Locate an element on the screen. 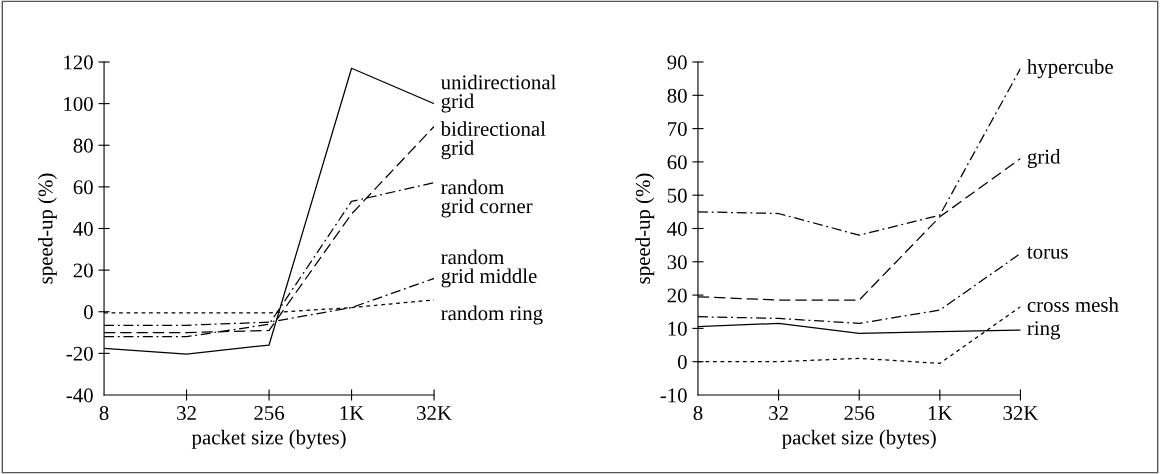 This screenshot has width=1160, height=474. series-label: random ring is located at coordinates (492, 315).